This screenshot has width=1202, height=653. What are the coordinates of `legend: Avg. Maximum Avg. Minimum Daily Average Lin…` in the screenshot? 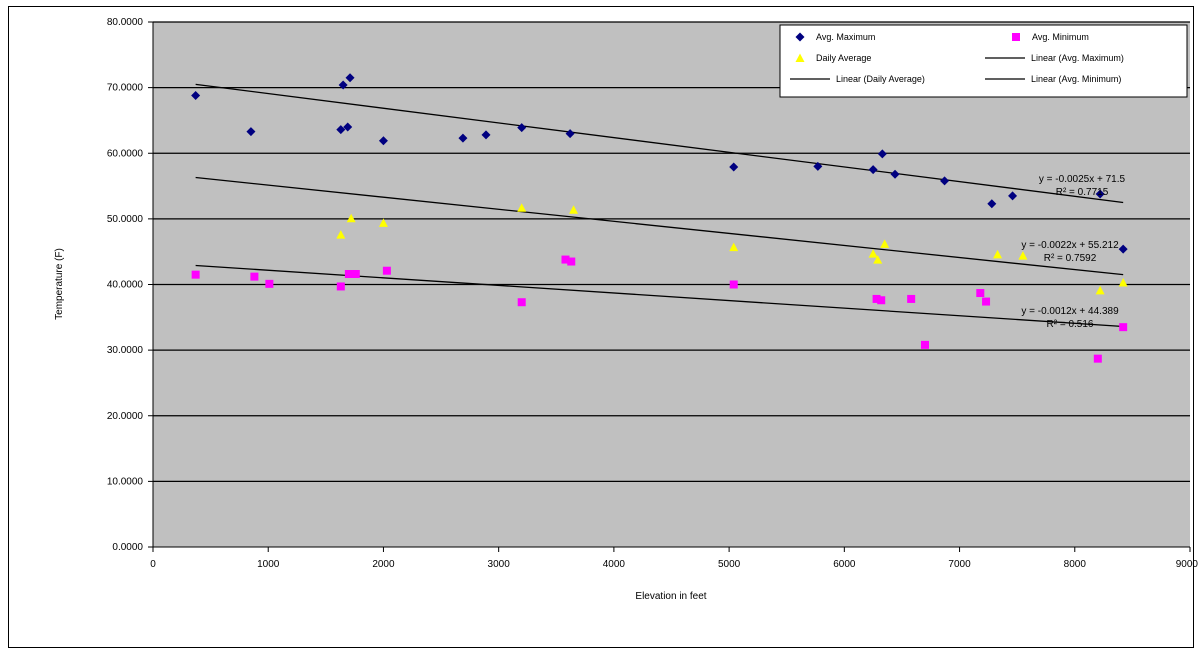 It's located at (983, 61).